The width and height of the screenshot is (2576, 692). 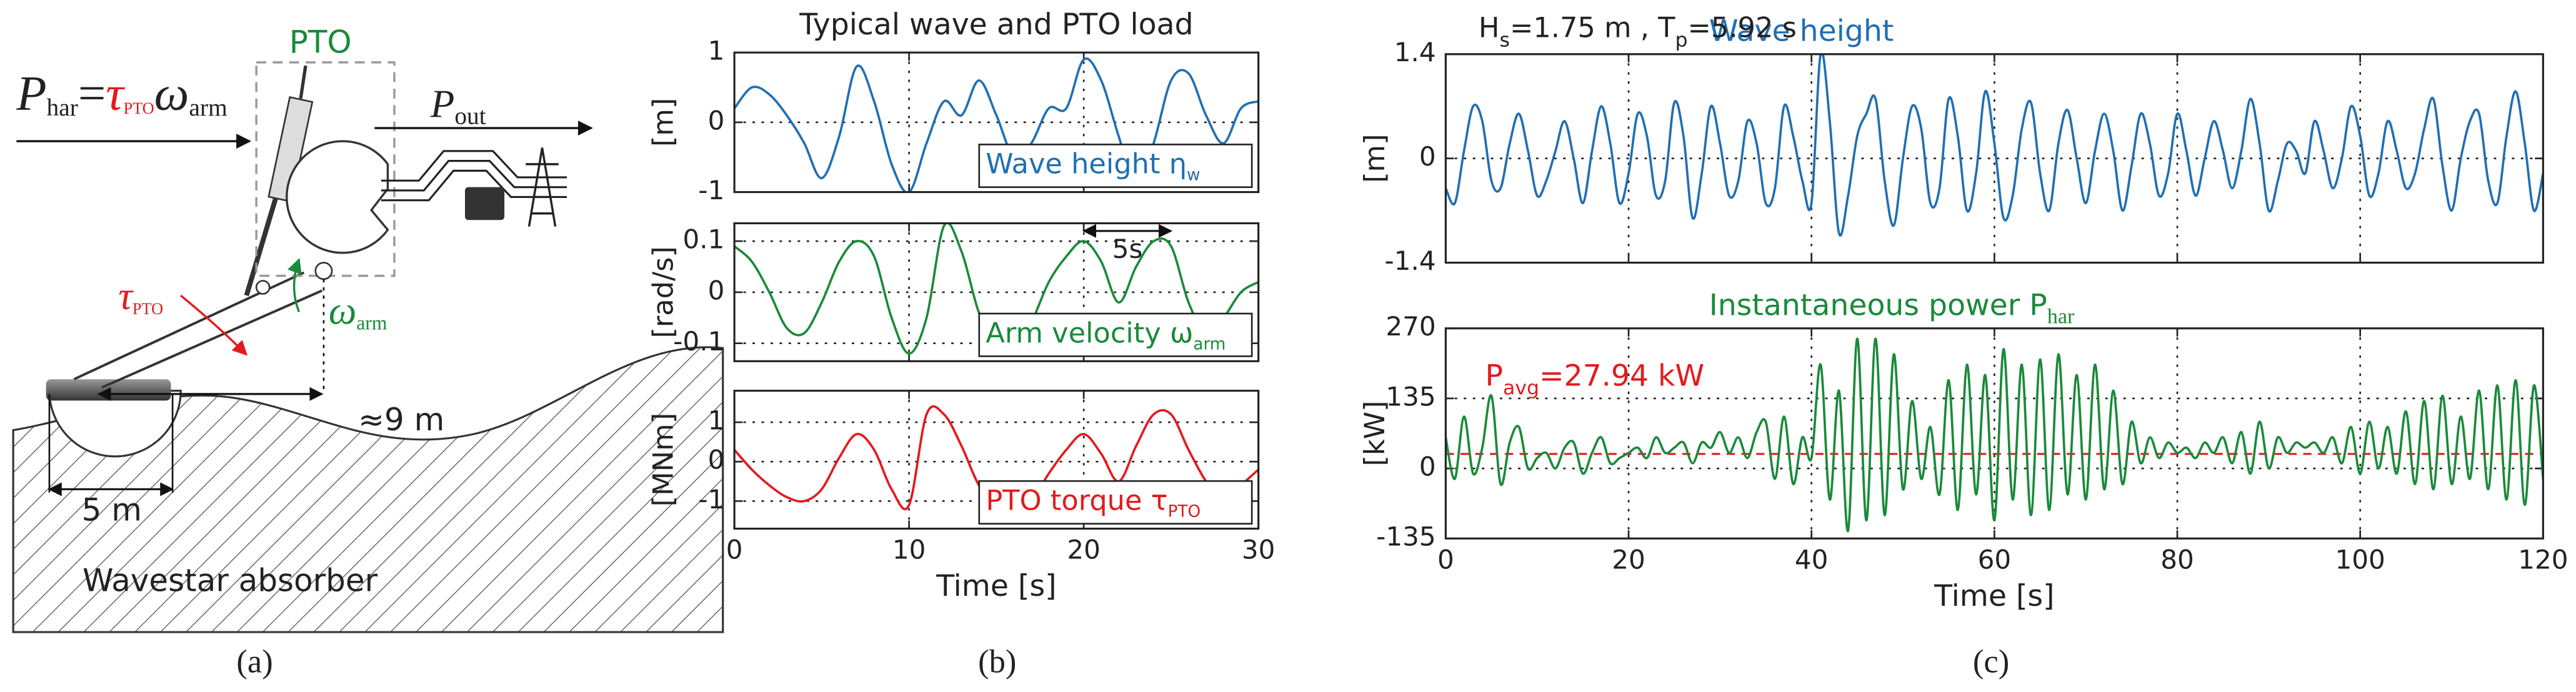 What do you see at coordinates (1878, 306) in the screenshot?
I see `legend-name: Instantaneous power P` at bounding box center [1878, 306].